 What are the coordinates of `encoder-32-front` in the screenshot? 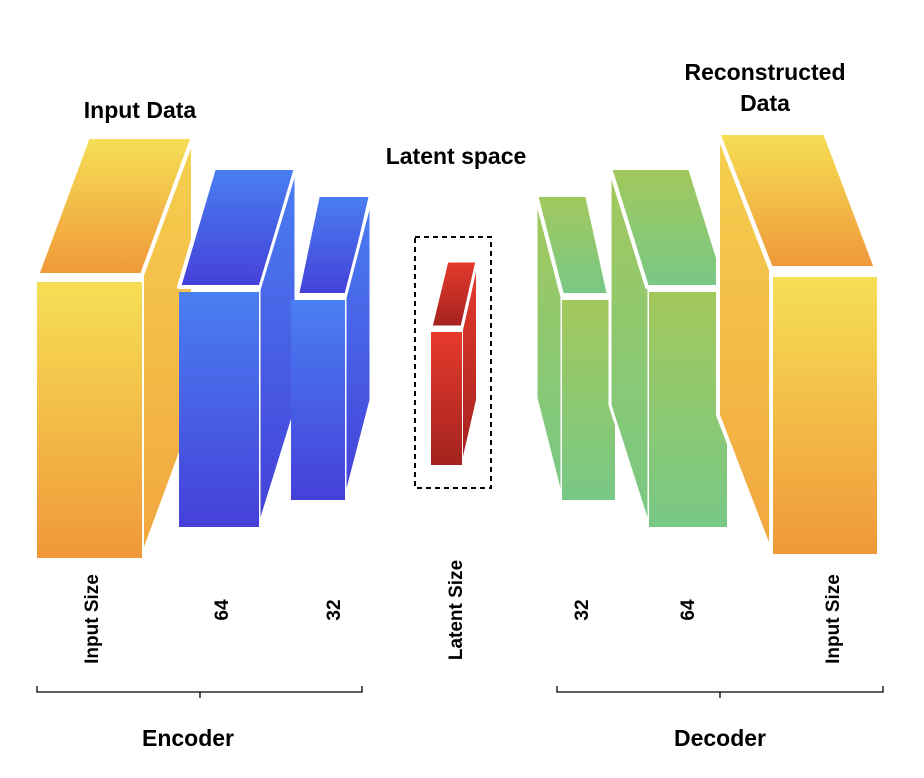 It's located at (318, 400).